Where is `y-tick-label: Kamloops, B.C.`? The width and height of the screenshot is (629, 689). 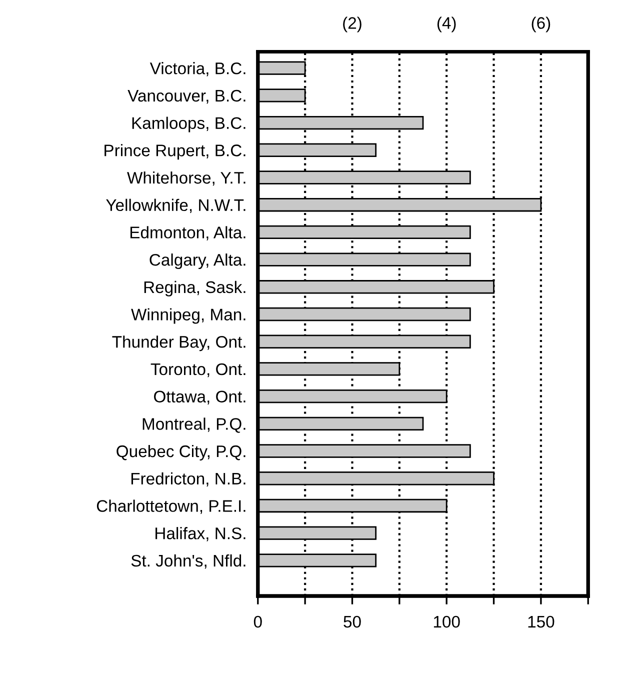 y-tick-label: Kamloops, B.C. is located at coordinates (189, 124).